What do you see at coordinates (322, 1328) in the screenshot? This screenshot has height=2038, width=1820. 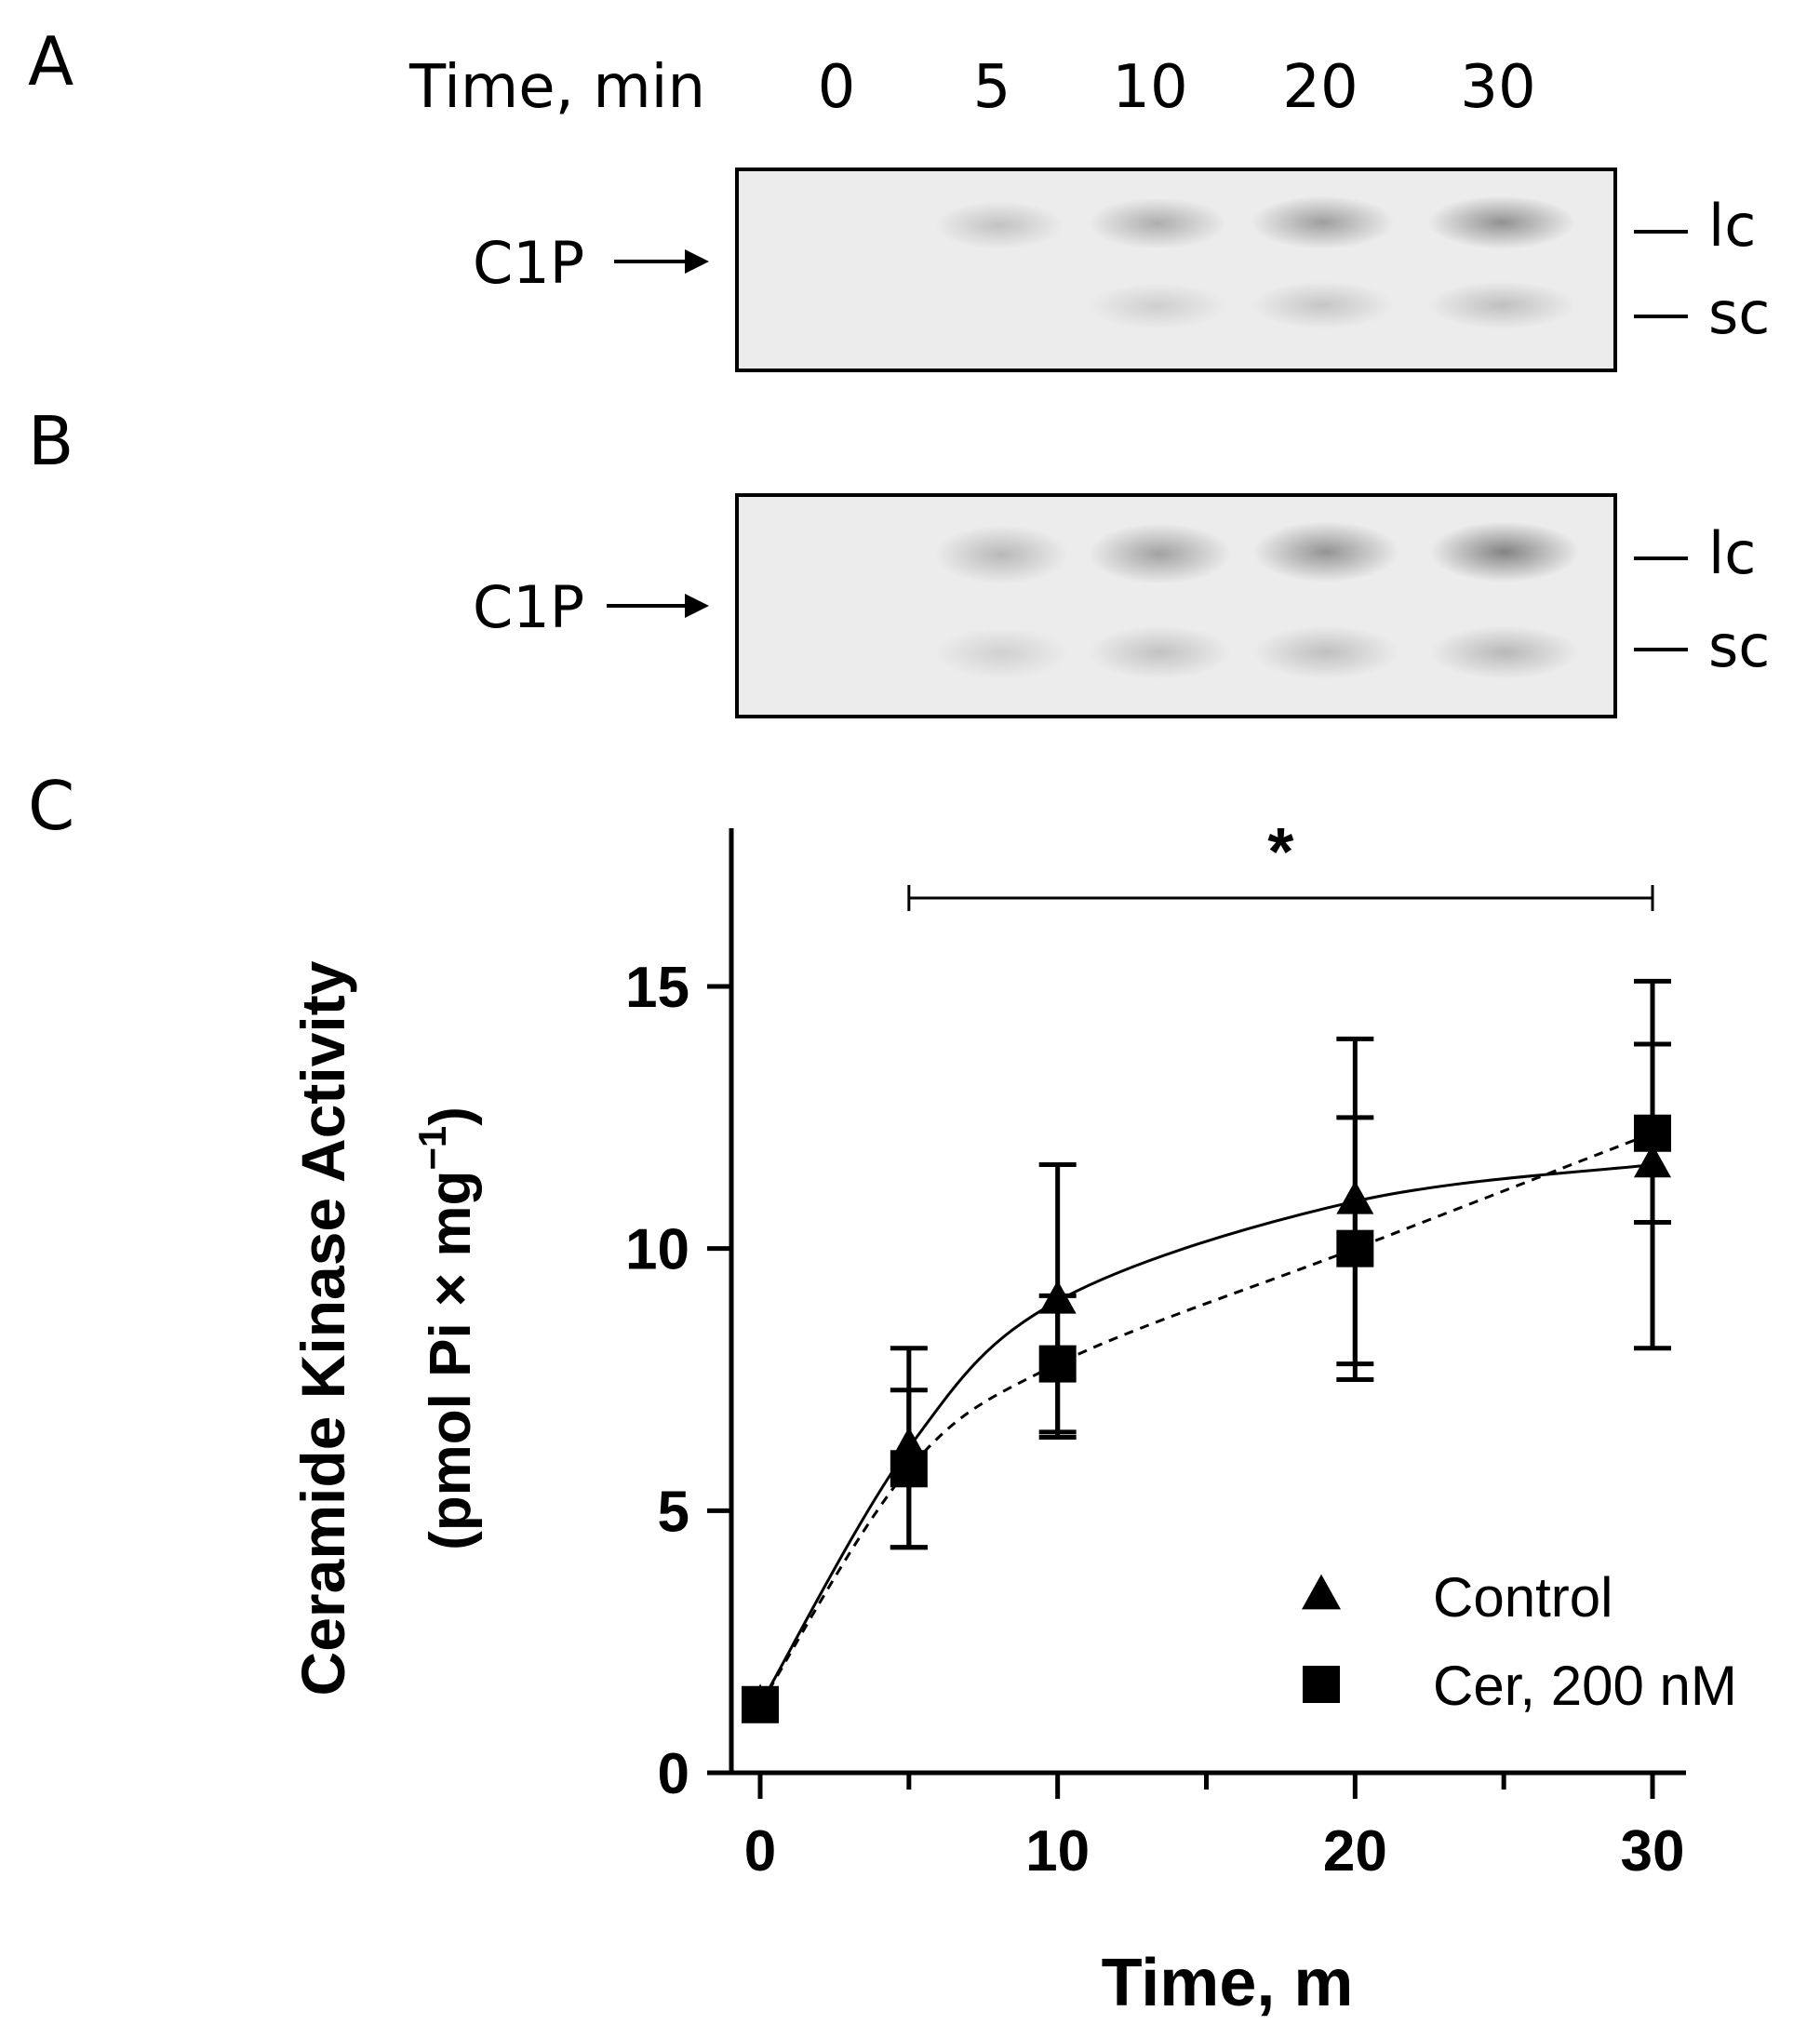 I see `y-axis-label-line1: Ceramide Kinase Activity` at bounding box center [322, 1328].